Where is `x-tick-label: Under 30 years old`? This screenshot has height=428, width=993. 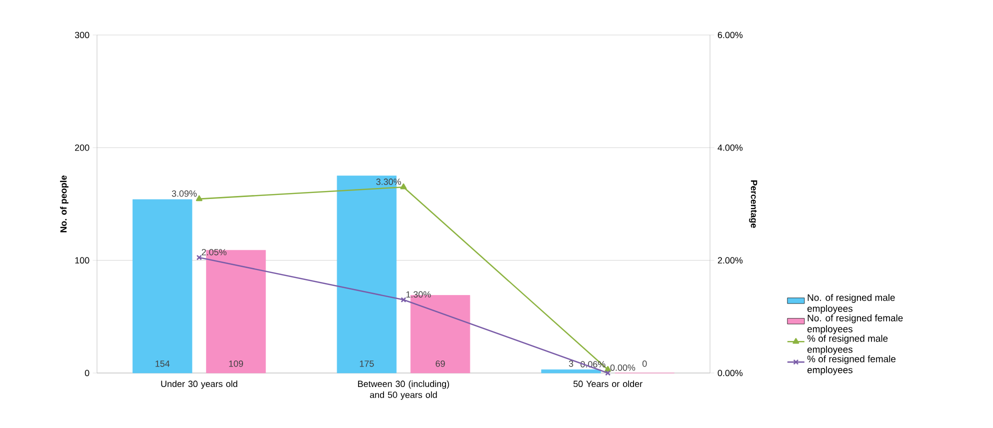 x-tick-label: Under 30 years old is located at coordinates (199, 384).